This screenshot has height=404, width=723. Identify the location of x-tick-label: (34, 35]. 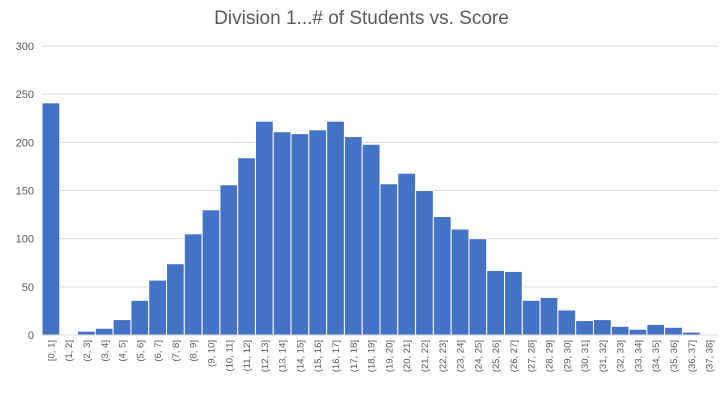
(656, 356).